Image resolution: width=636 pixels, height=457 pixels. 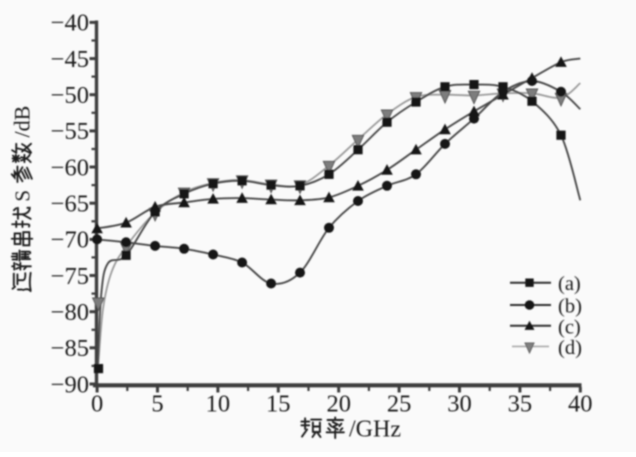 I want to click on svg-text: −45, so click(x=70, y=59).